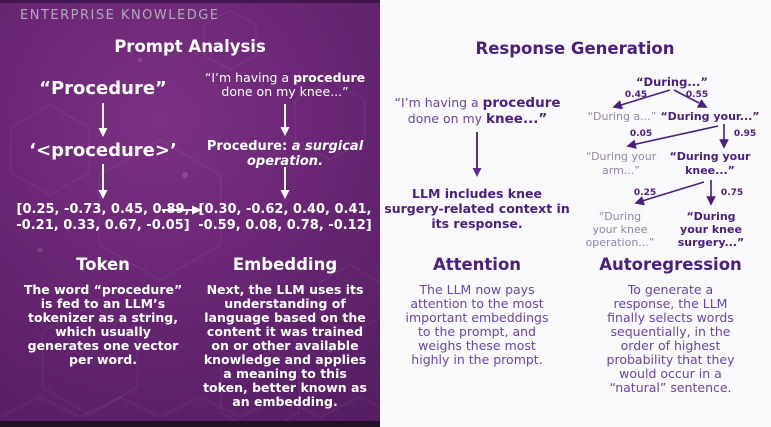 The image size is (771, 427). Describe the element at coordinates (103, 150) in the screenshot. I see `token-string: ‘<procedure>’` at that location.